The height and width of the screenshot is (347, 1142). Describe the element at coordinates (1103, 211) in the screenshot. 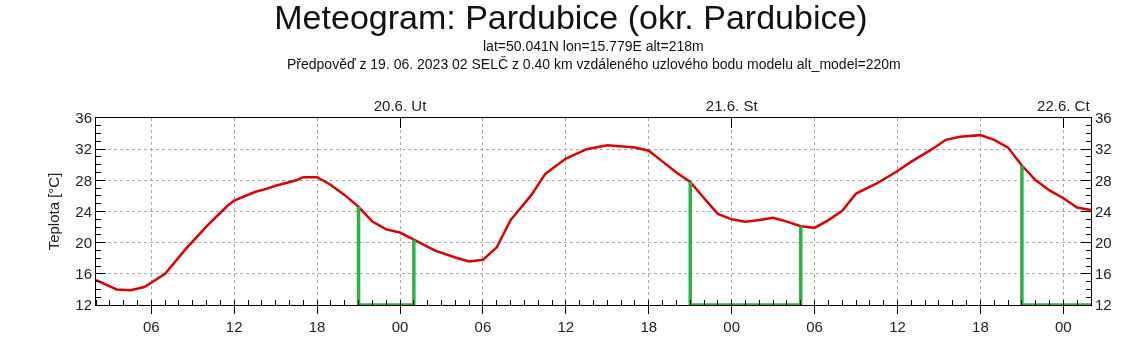

I see `y2-tick-label: 24` at that location.